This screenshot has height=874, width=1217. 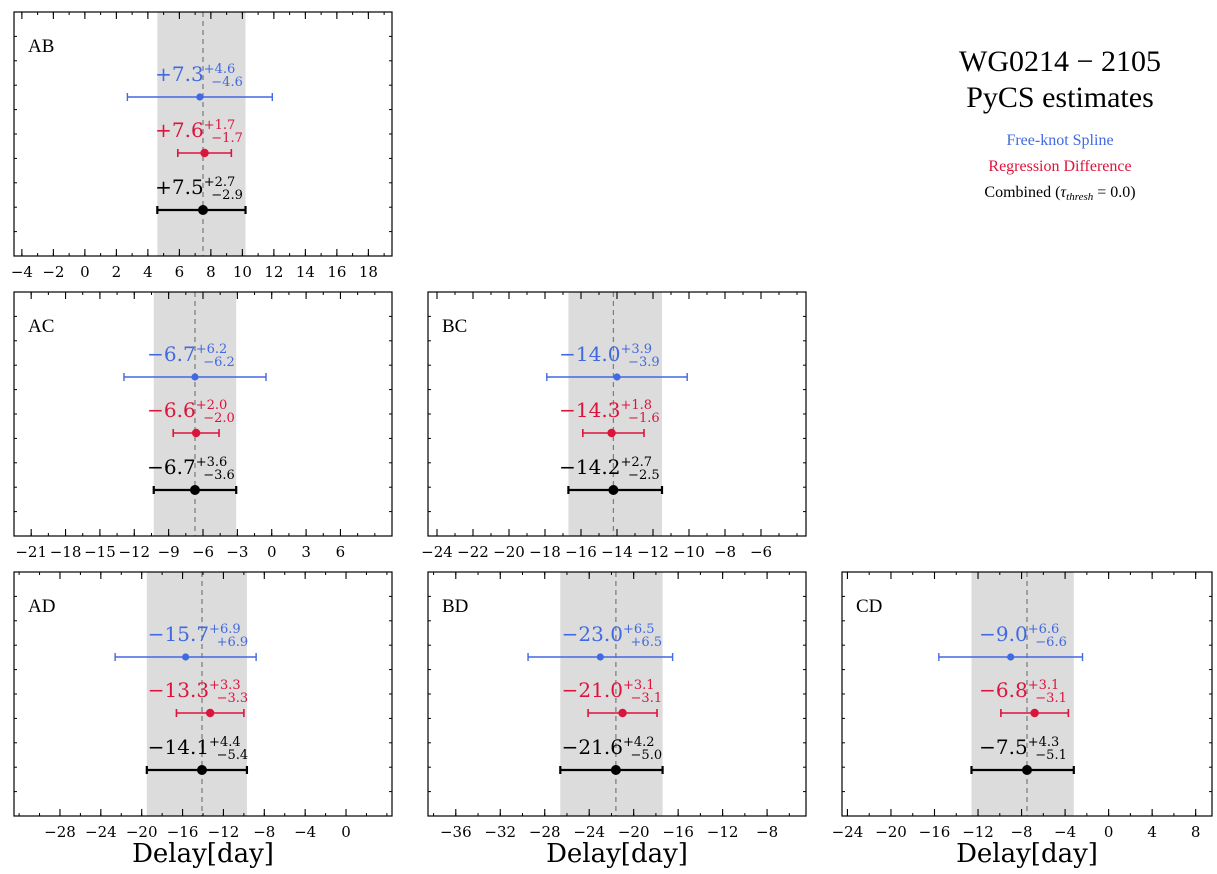 What do you see at coordinates (612, 749) in the screenshot?
I see `estimate-label: −21.6+4.2 −5.0` at bounding box center [612, 749].